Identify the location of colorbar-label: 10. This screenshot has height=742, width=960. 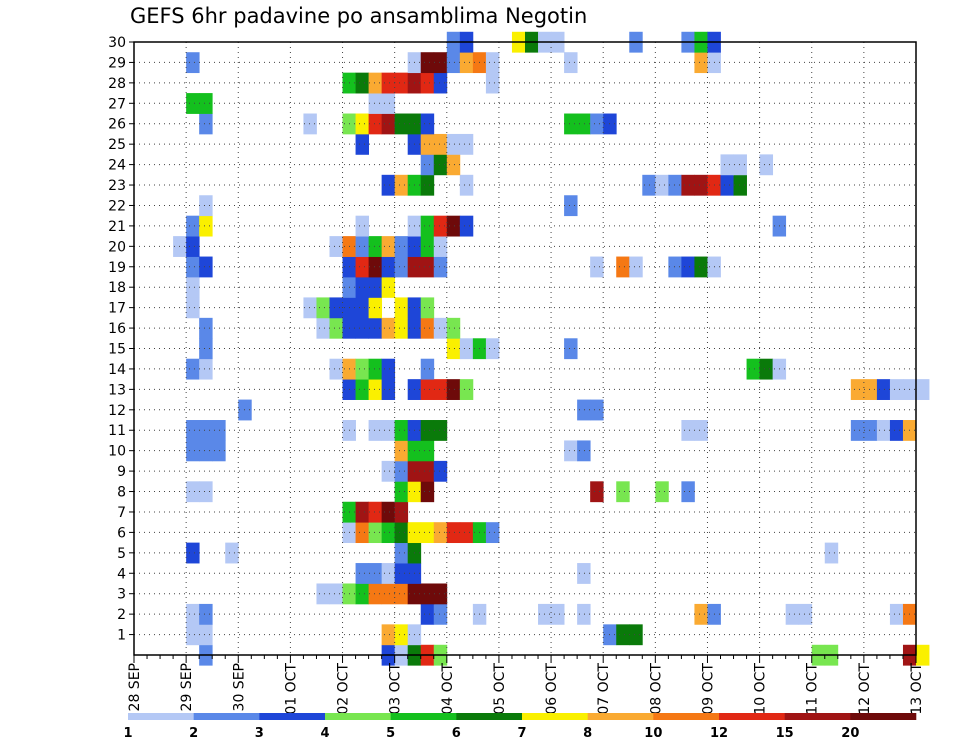
(653, 733).